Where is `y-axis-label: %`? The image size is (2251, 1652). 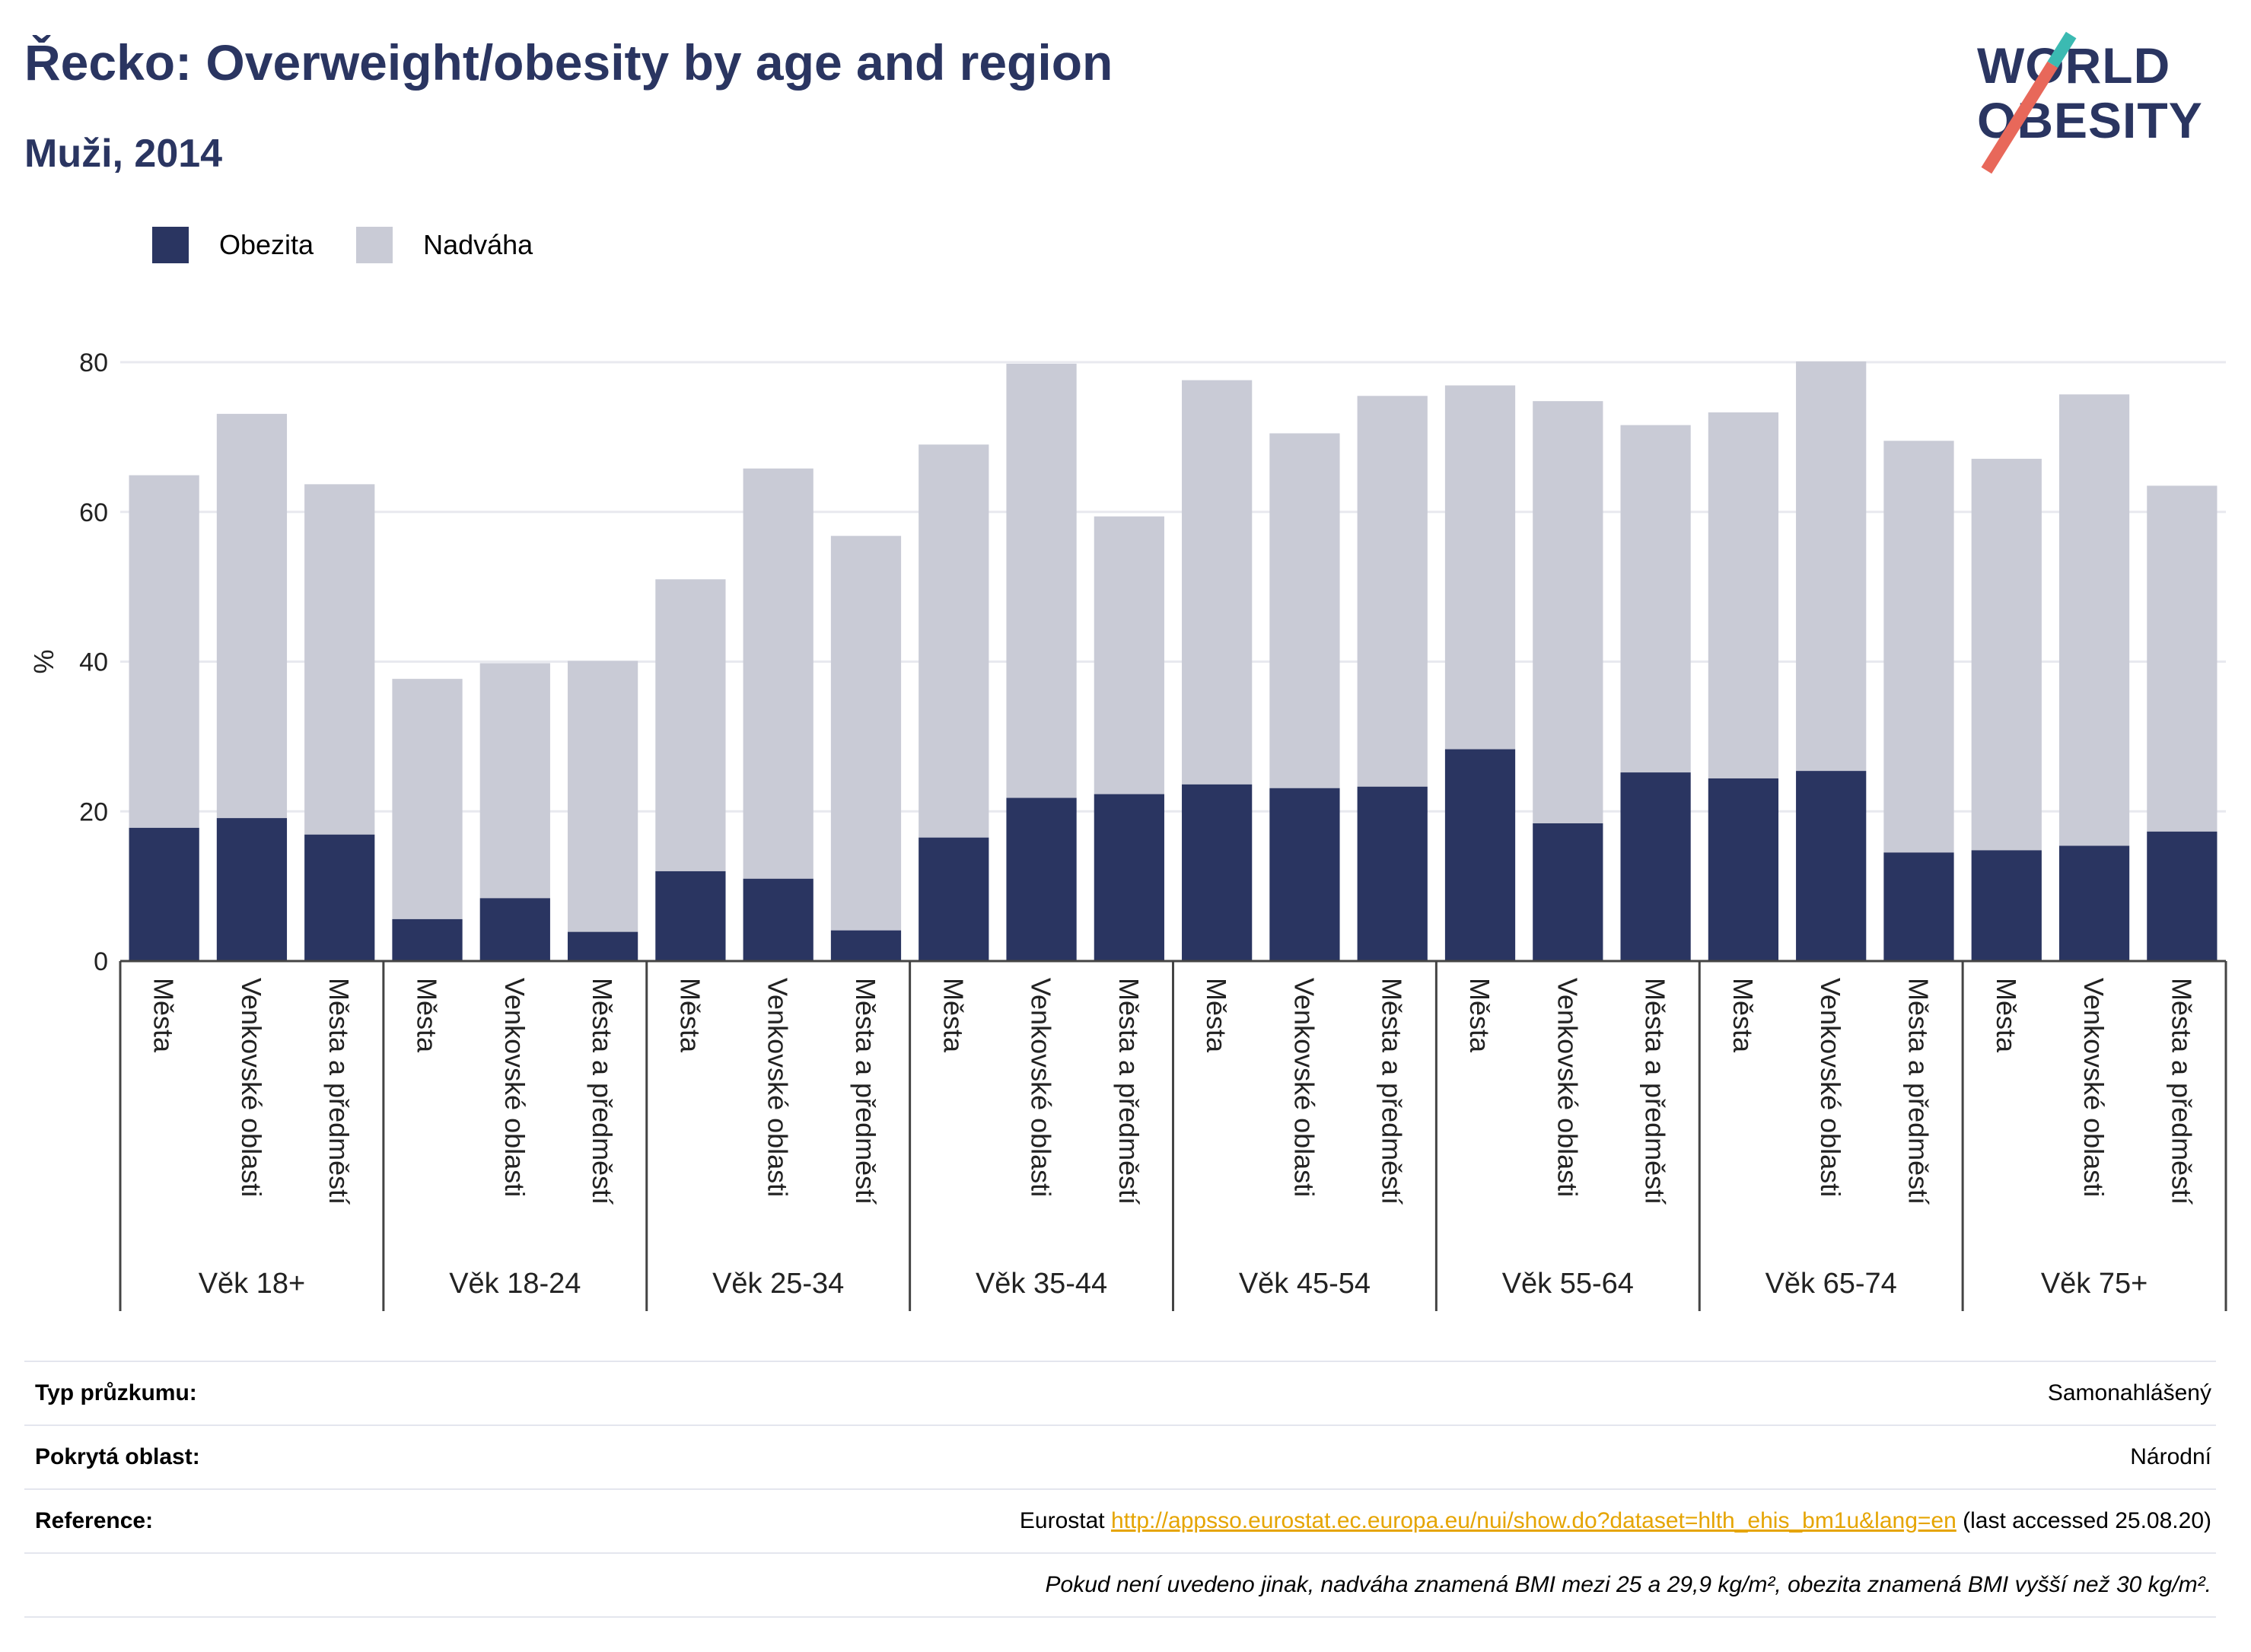 y-axis-label: % is located at coordinates (43, 661).